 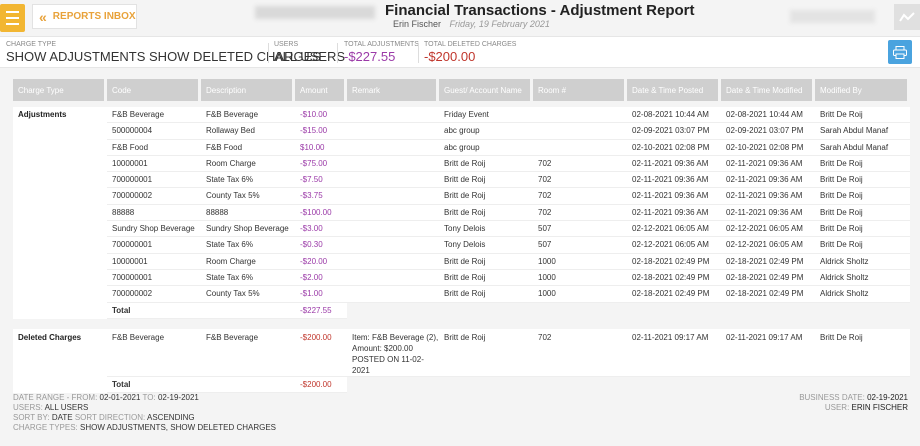 I want to click on footer-users: ALL USERS, so click(x=66, y=407).